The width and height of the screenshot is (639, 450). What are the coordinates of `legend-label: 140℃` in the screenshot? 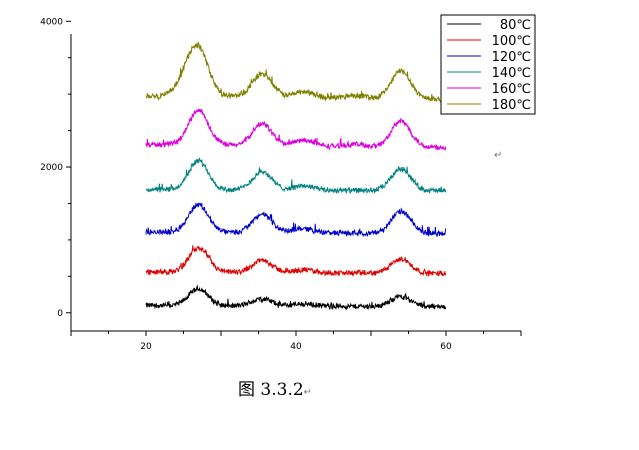 It's located at (511, 73).